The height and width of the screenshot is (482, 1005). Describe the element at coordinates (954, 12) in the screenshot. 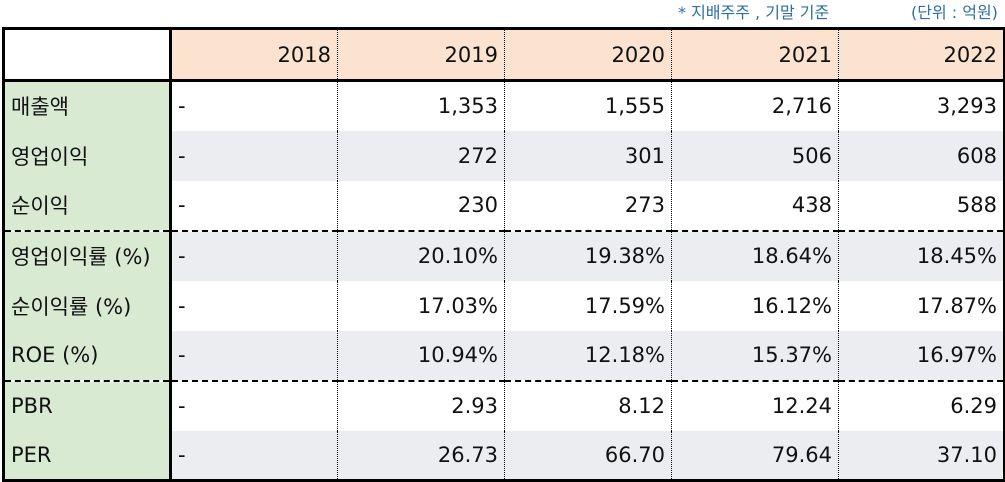

I see `unit-note: (단위 : 억원)` at that location.